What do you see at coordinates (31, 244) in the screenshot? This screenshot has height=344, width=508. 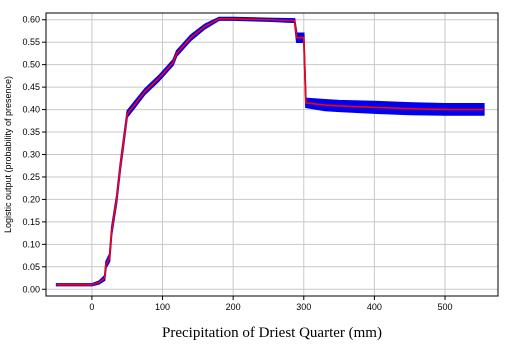 I see `y-tick-label: 0.10` at bounding box center [31, 244].